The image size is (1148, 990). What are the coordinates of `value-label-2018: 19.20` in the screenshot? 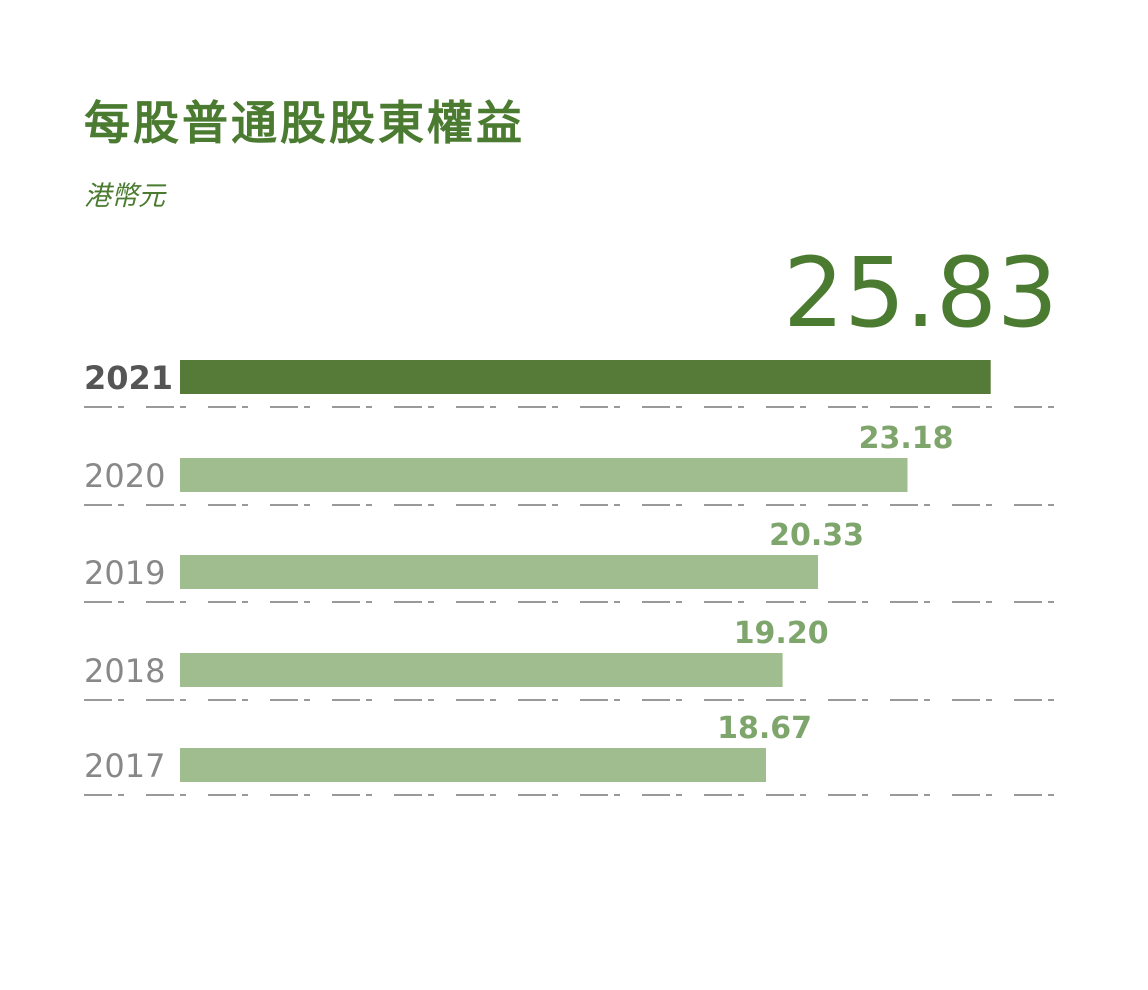 It's located at (781, 633).